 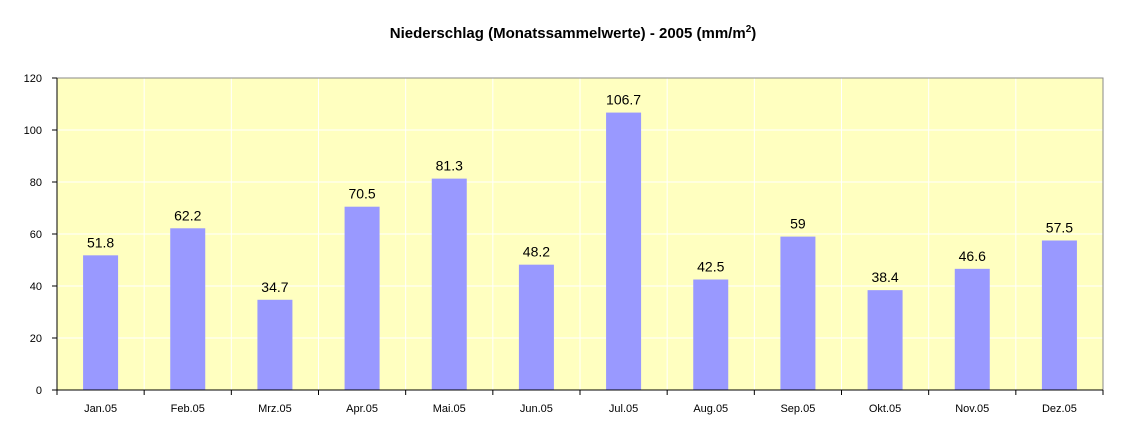 I want to click on data-label: 34.7, so click(x=274, y=287).